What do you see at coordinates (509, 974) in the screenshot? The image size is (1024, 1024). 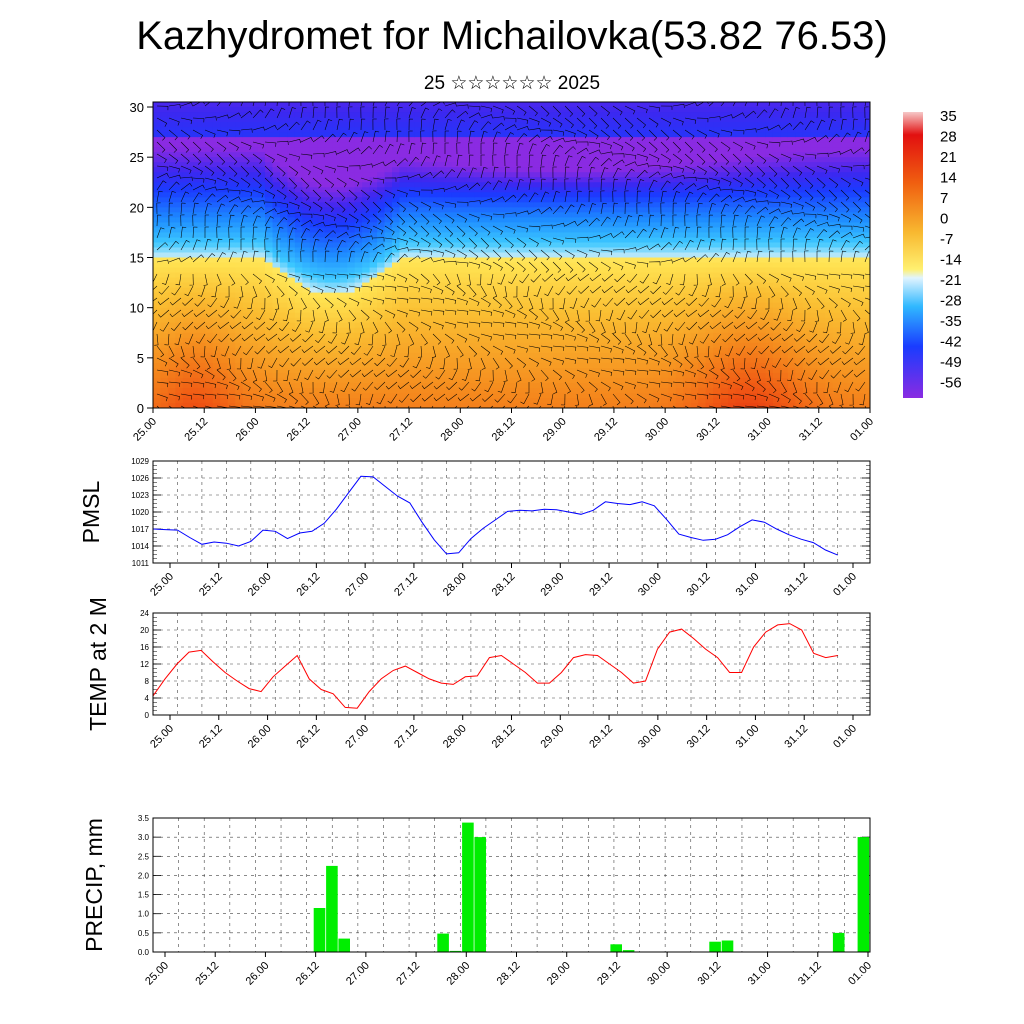 I see `x-tick-label: 28.12` at bounding box center [509, 974].